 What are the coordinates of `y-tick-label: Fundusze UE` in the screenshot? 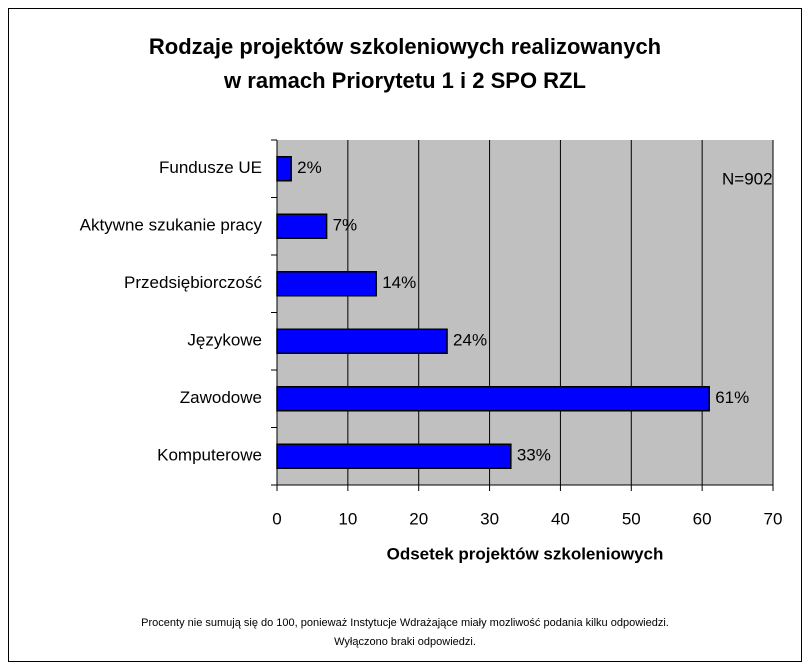 It's located at (210, 167).